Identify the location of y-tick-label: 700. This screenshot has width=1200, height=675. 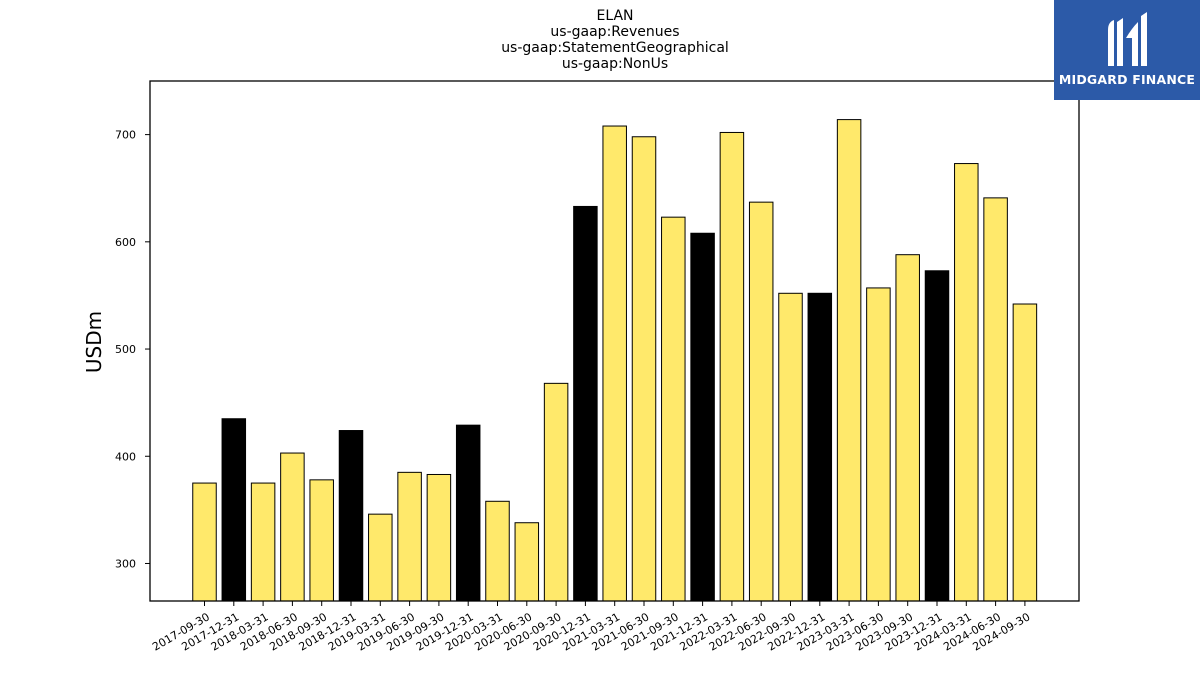
(125, 135).